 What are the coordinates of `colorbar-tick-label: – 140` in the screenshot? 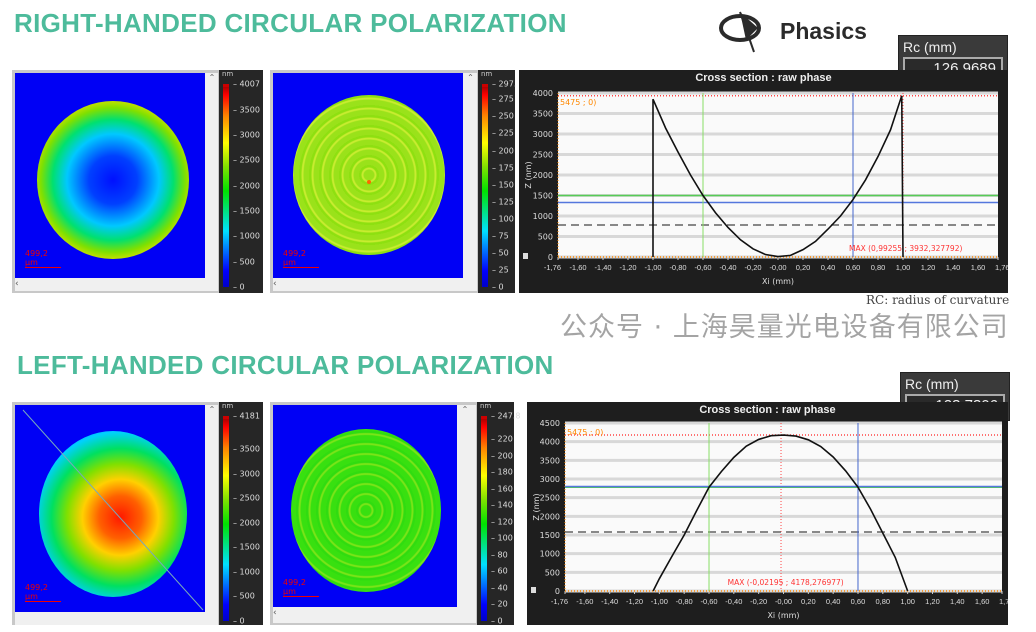 It's located at (502, 505).